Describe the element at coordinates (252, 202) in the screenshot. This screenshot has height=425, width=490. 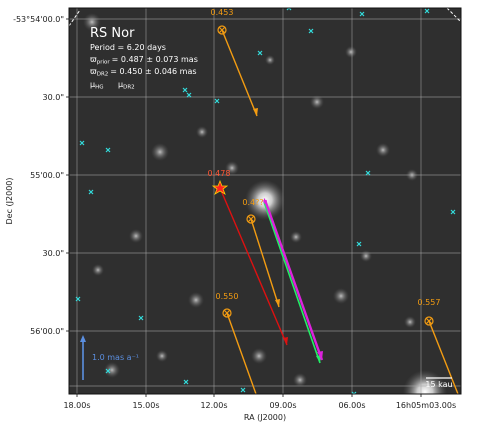
I see `parallax-label: 0.4??` at that location.